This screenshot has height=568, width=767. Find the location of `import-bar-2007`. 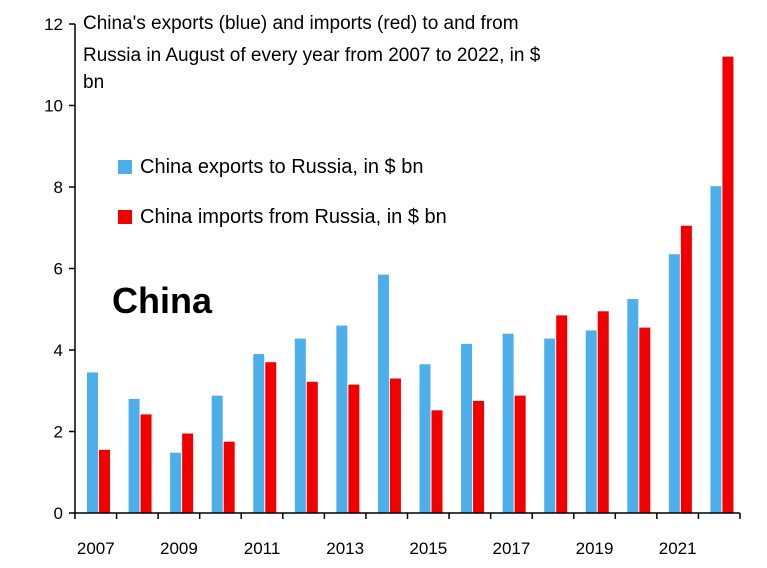

import-bar-2007 is located at coordinates (104, 481).